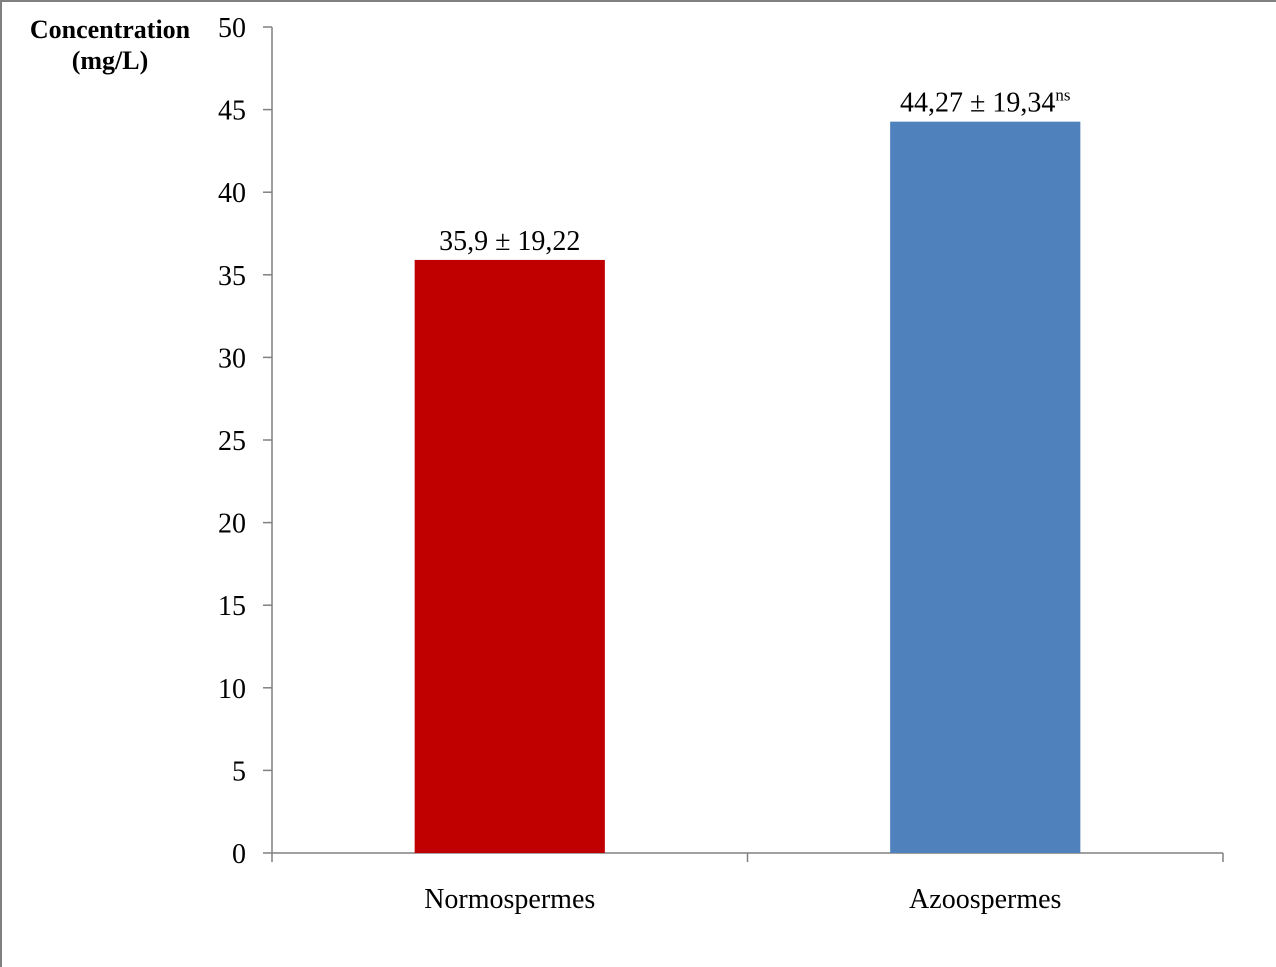  What do you see at coordinates (509, 899) in the screenshot?
I see `x-tick-label: Normospermes` at bounding box center [509, 899].